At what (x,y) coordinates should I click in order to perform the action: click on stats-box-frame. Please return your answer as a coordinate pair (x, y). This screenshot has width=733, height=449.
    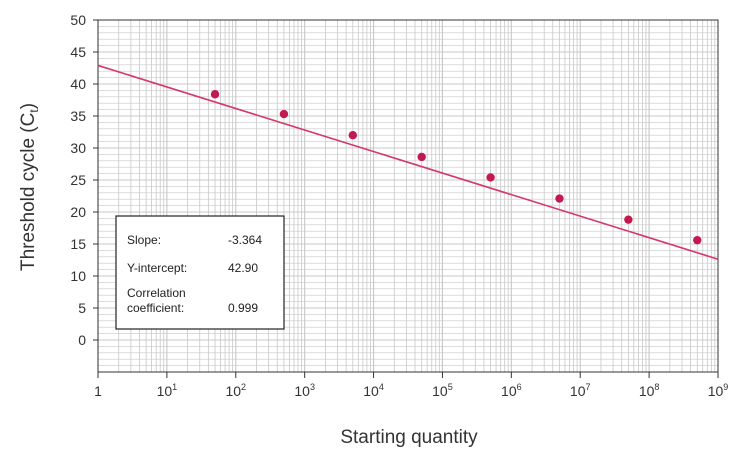
    Looking at the image, I should click on (200, 272).